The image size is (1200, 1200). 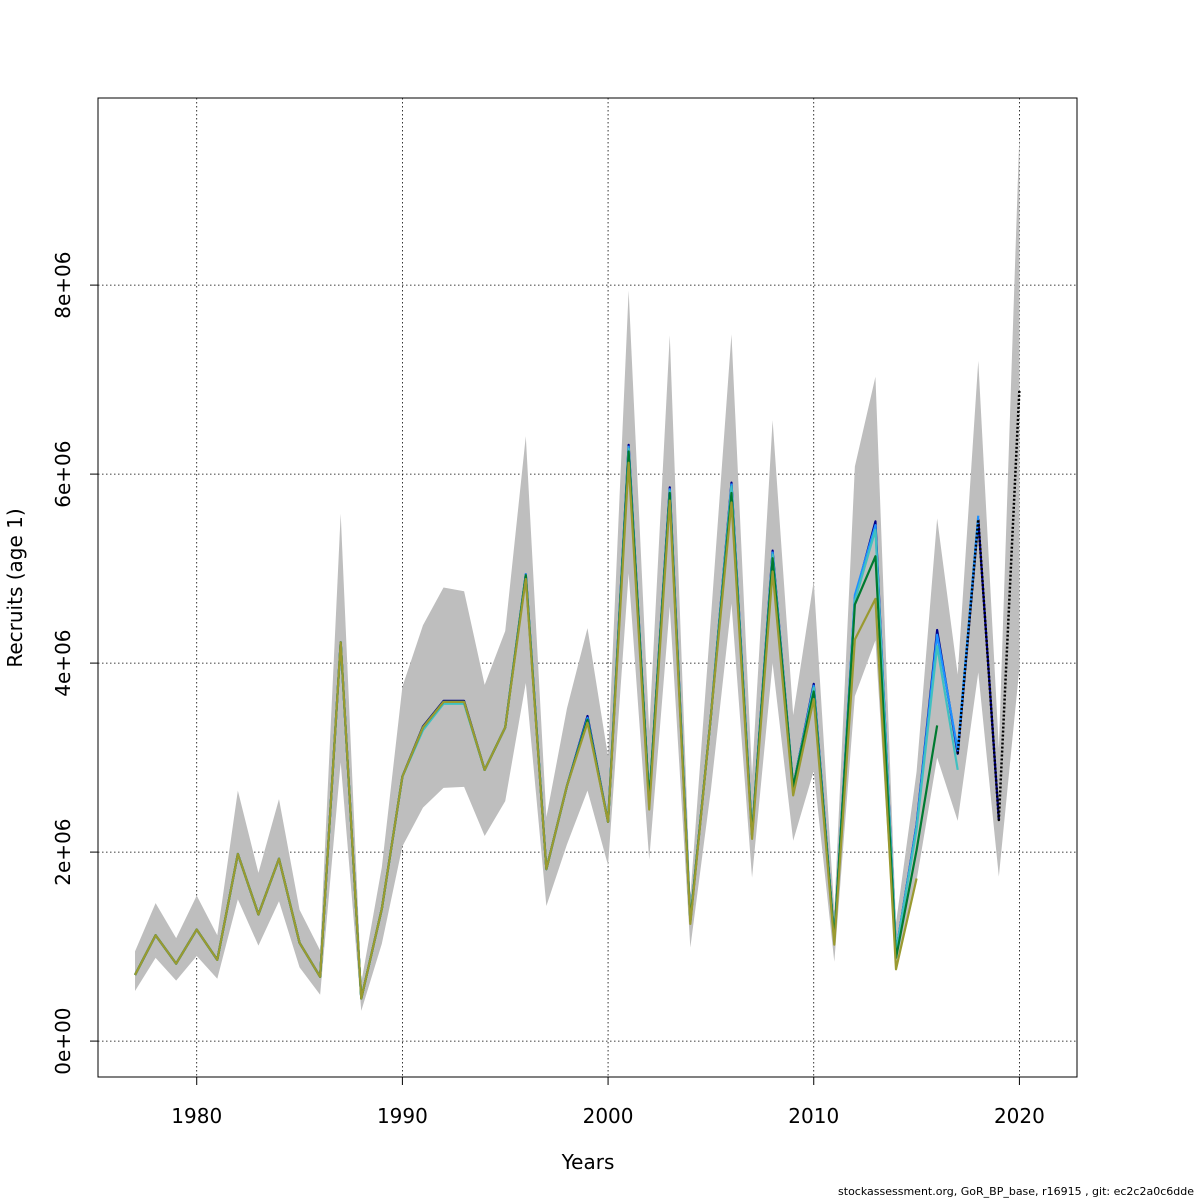 What do you see at coordinates (402, 1116) in the screenshot?
I see `x-tick-label: 1990` at bounding box center [402, 1116].